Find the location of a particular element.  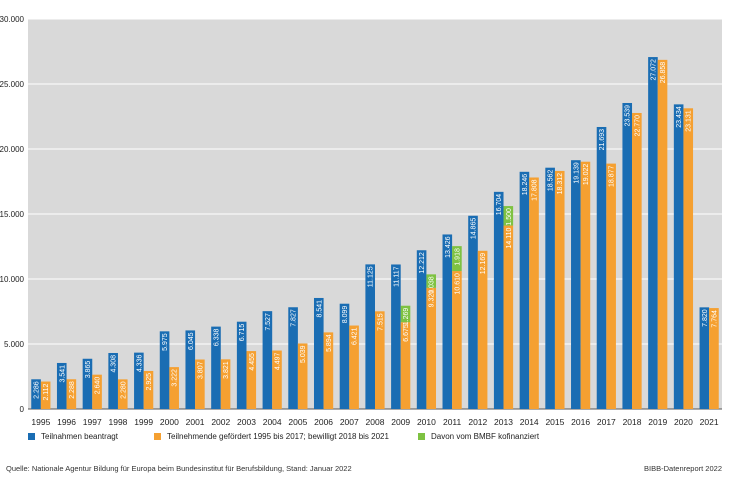

bar-value-label: 21.693 is located at coordinates (602, 140).